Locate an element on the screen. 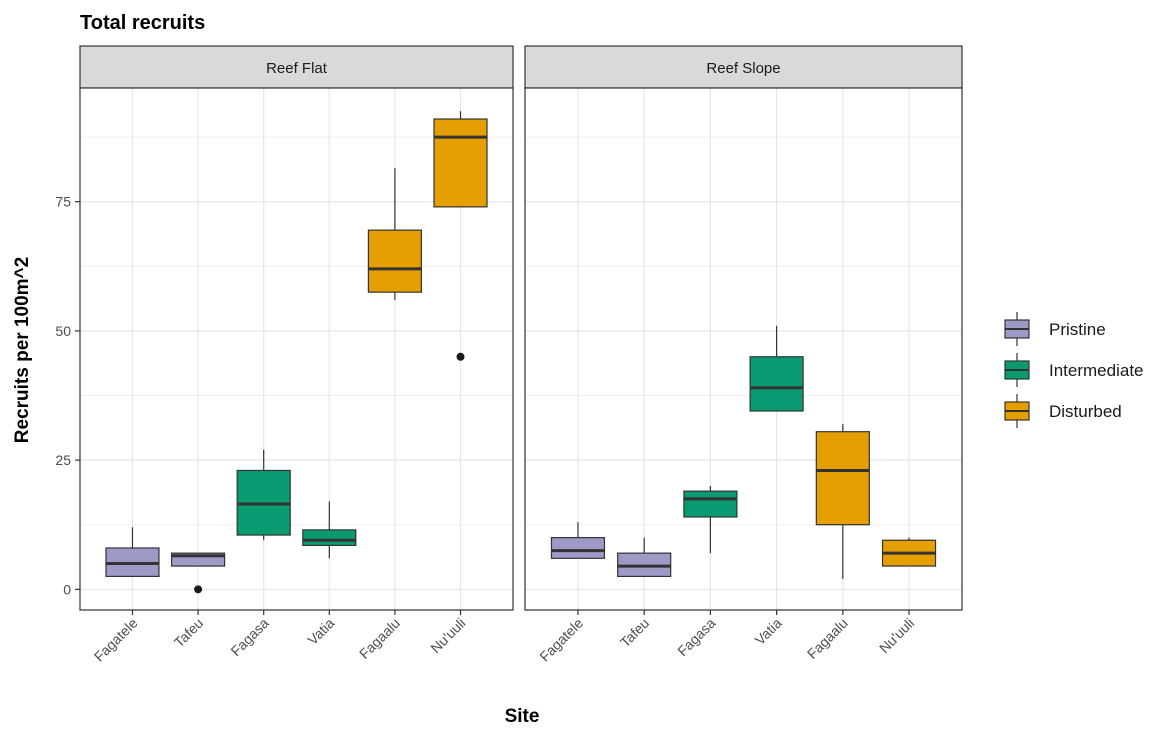 This screenshot has height=730, width=1174. legend-item-intermediate: Intermediate is located at coordinates (1074, 370).